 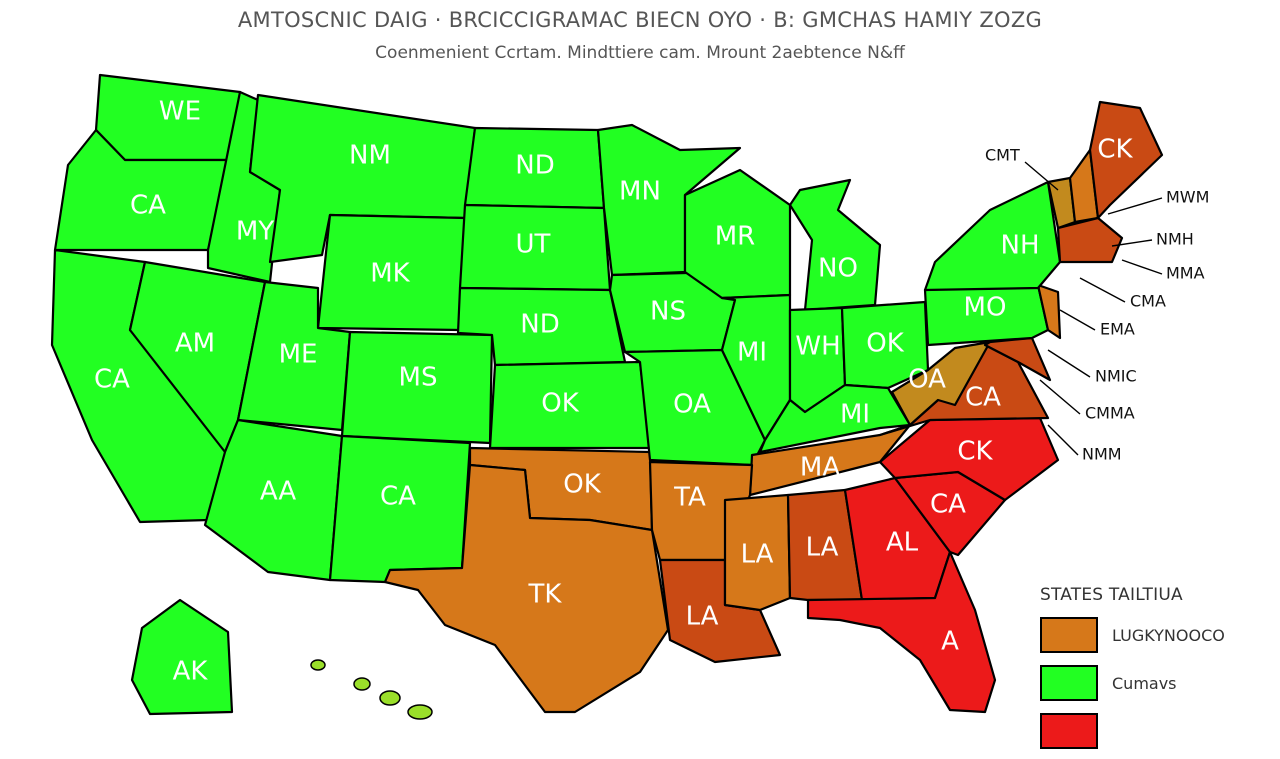 I want to click on state-fl, so click(x=901, y=632).